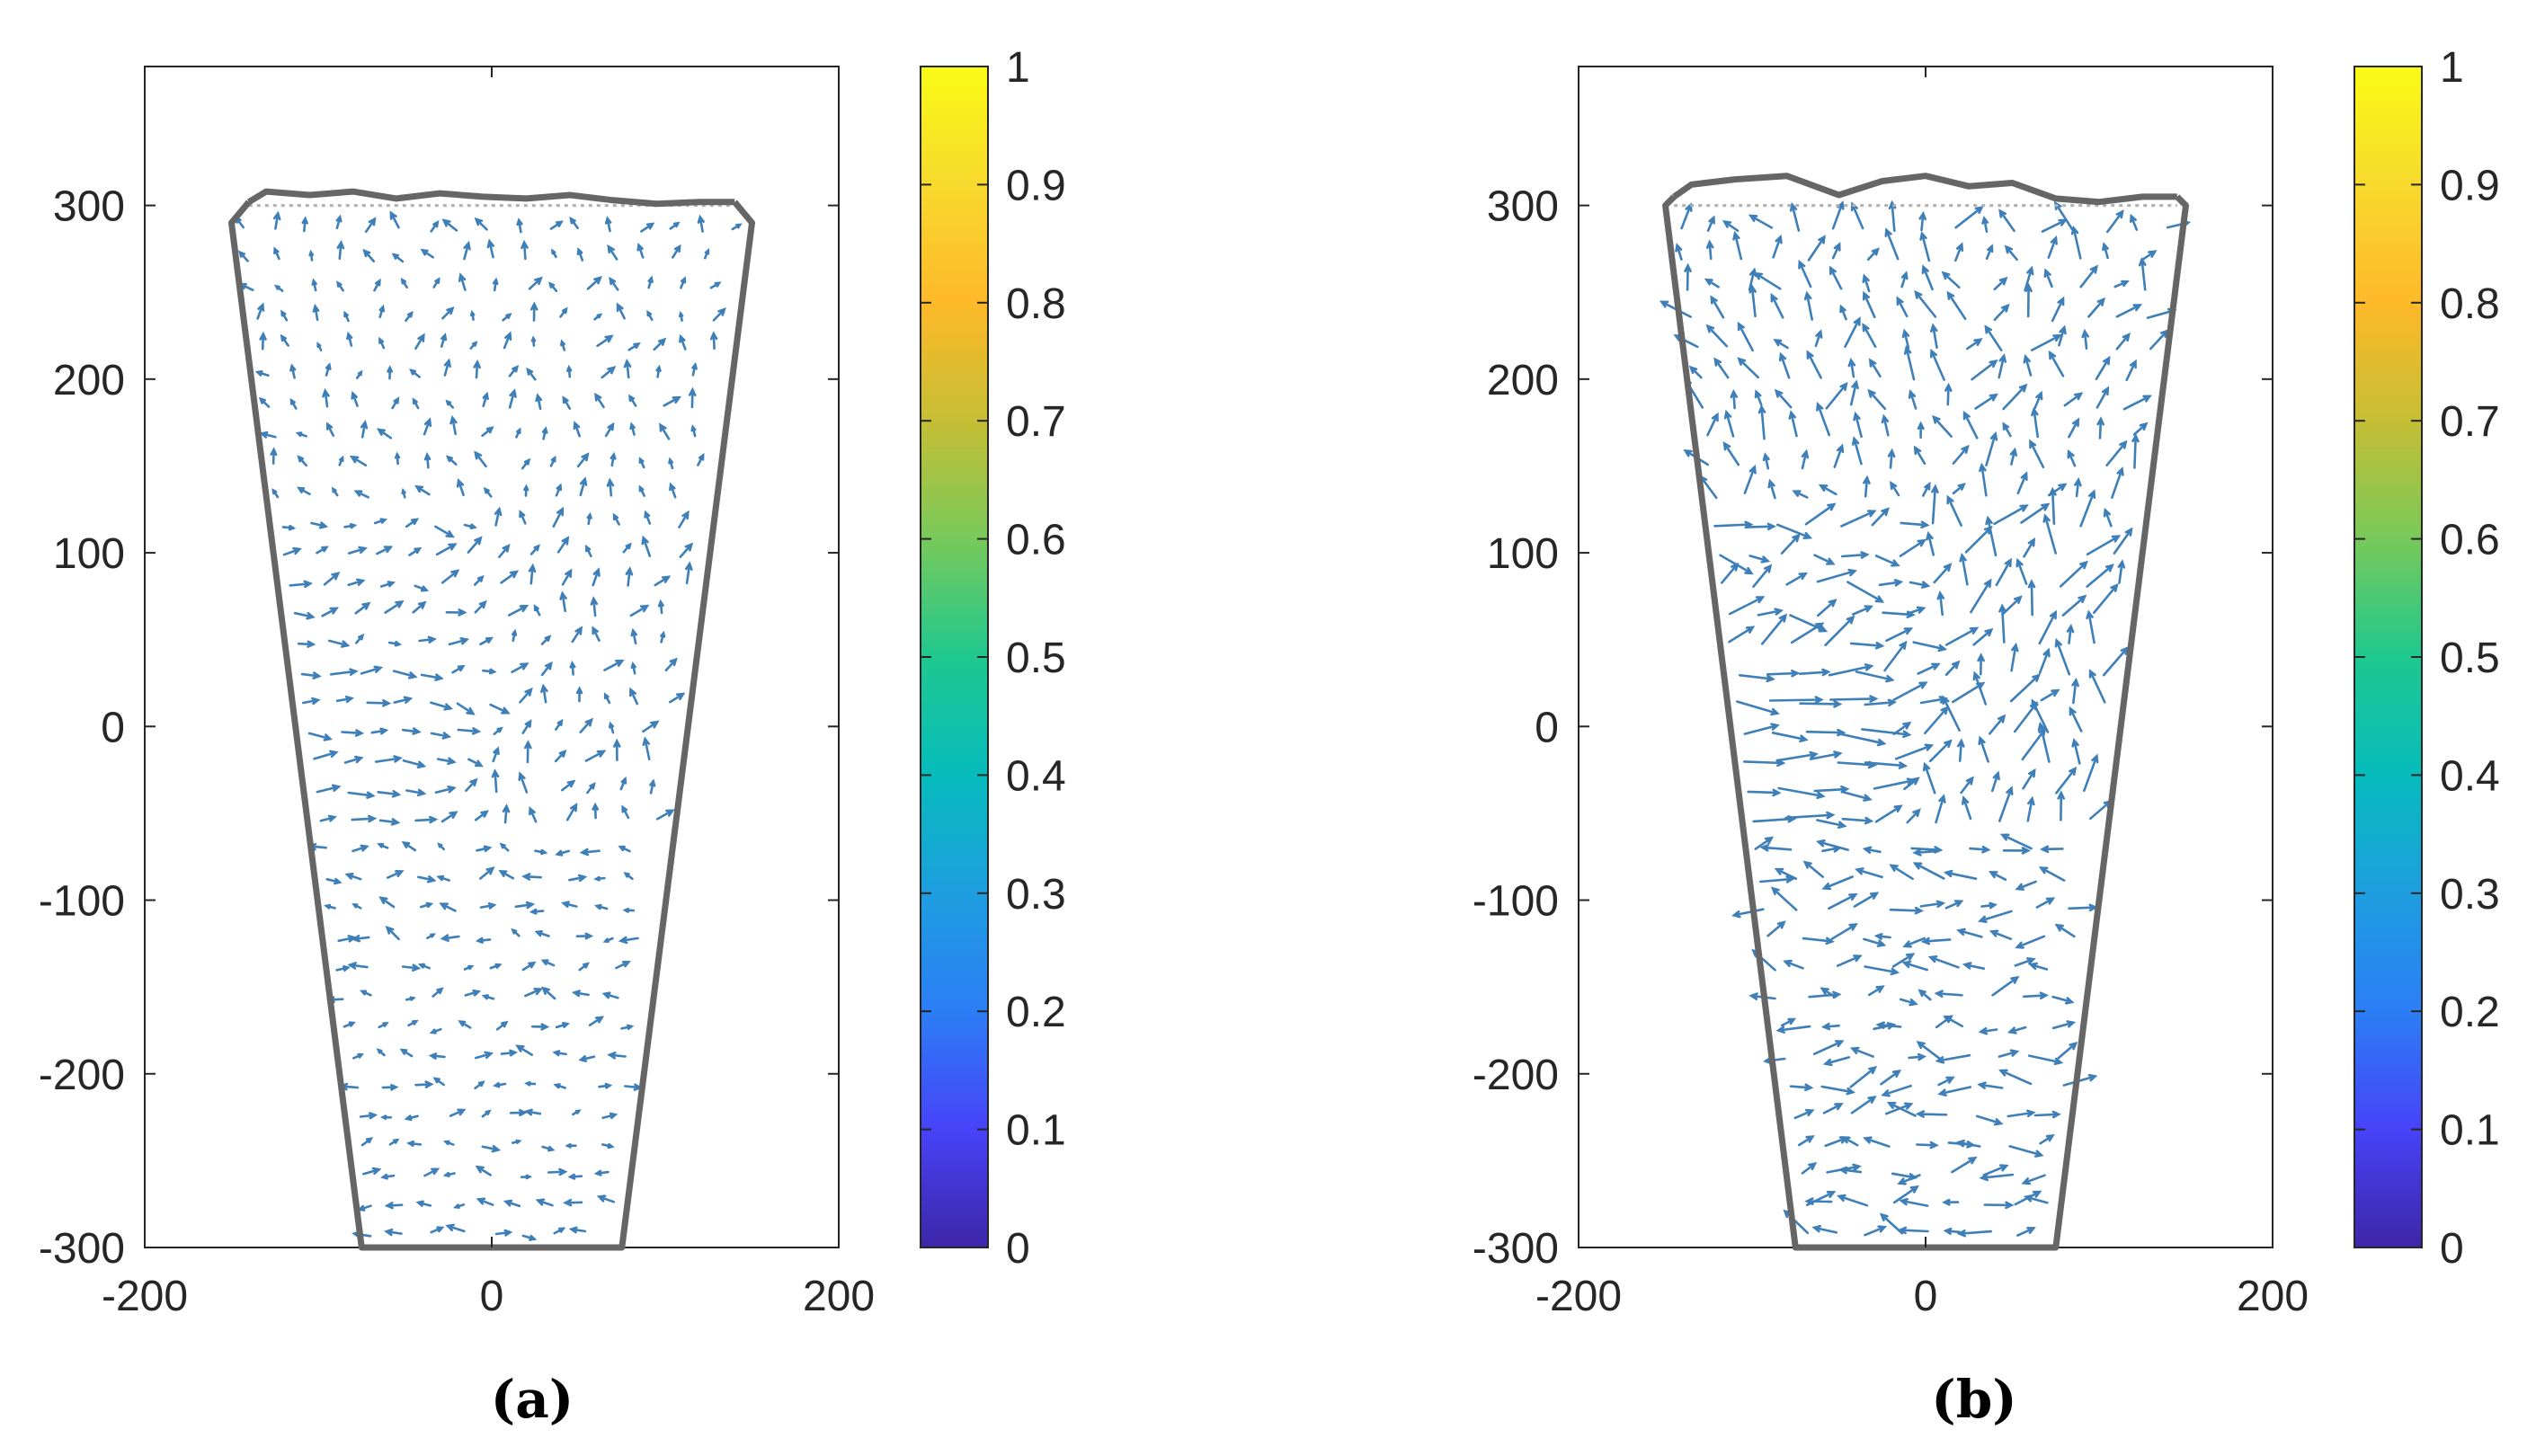  I want to click on x-tick-label: -200, so click(145, 1296).